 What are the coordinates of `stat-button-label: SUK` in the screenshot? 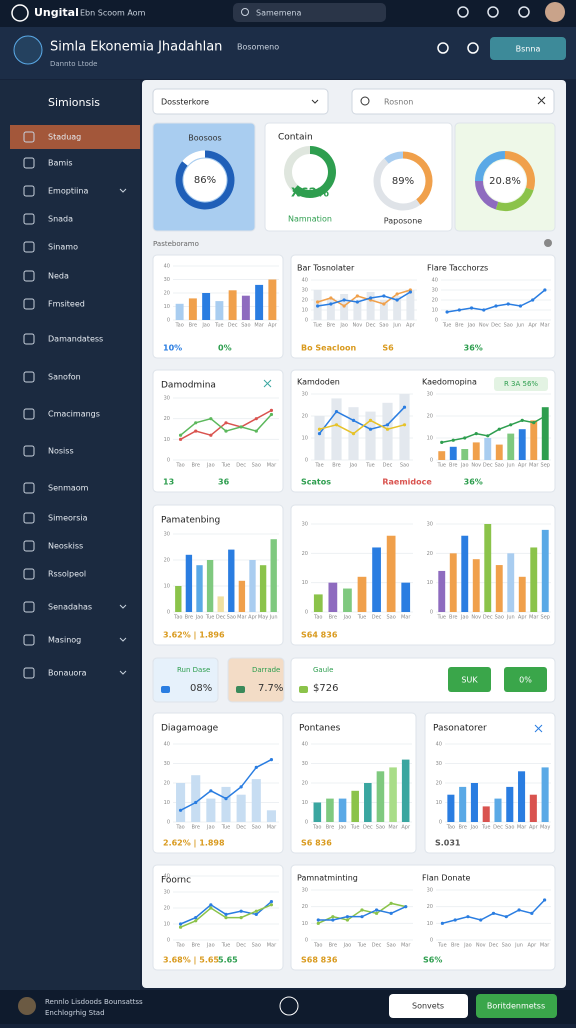 It's located at (469, 680).